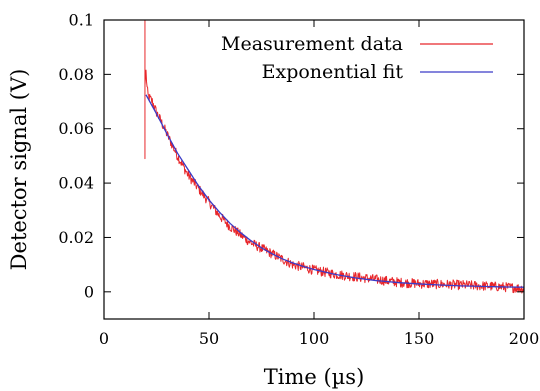  Describe the element at coordinates (76, 183) in the screenshot. I see `y-tick-label: 0.04` at that location.